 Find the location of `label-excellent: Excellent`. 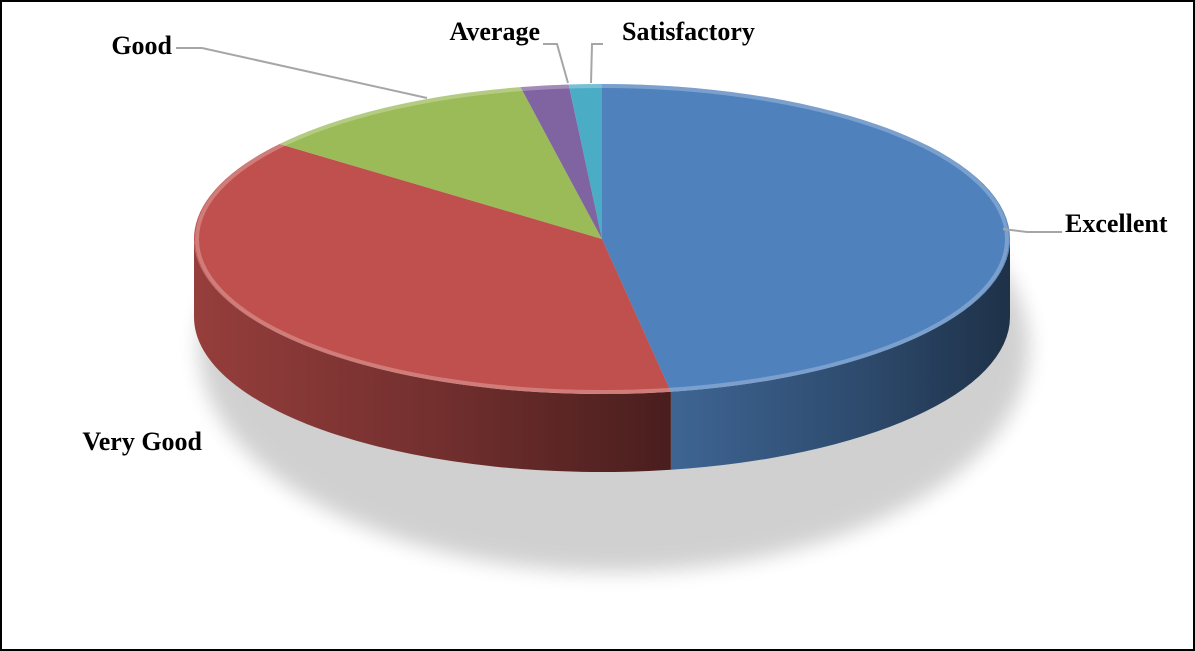

label-excellent: Excellent is located at coordinates (1116, 223).